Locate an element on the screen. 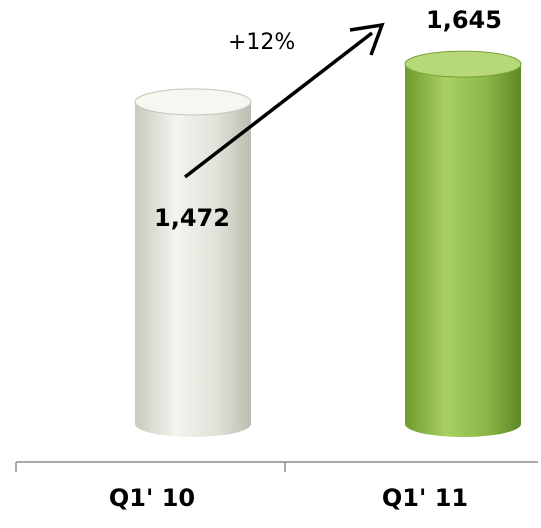  bar-body is located at coordinates (193, 269).